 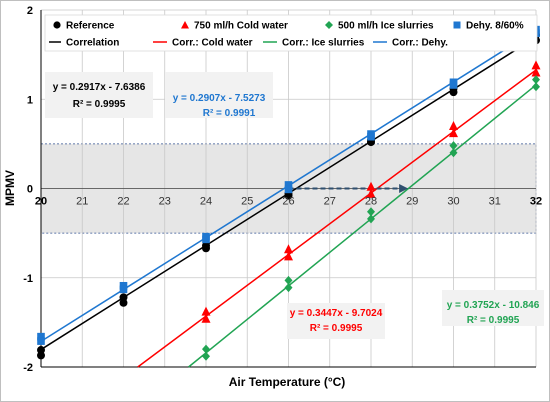 I want to click on x-tick-label: 22, so click(x=123, y=202).